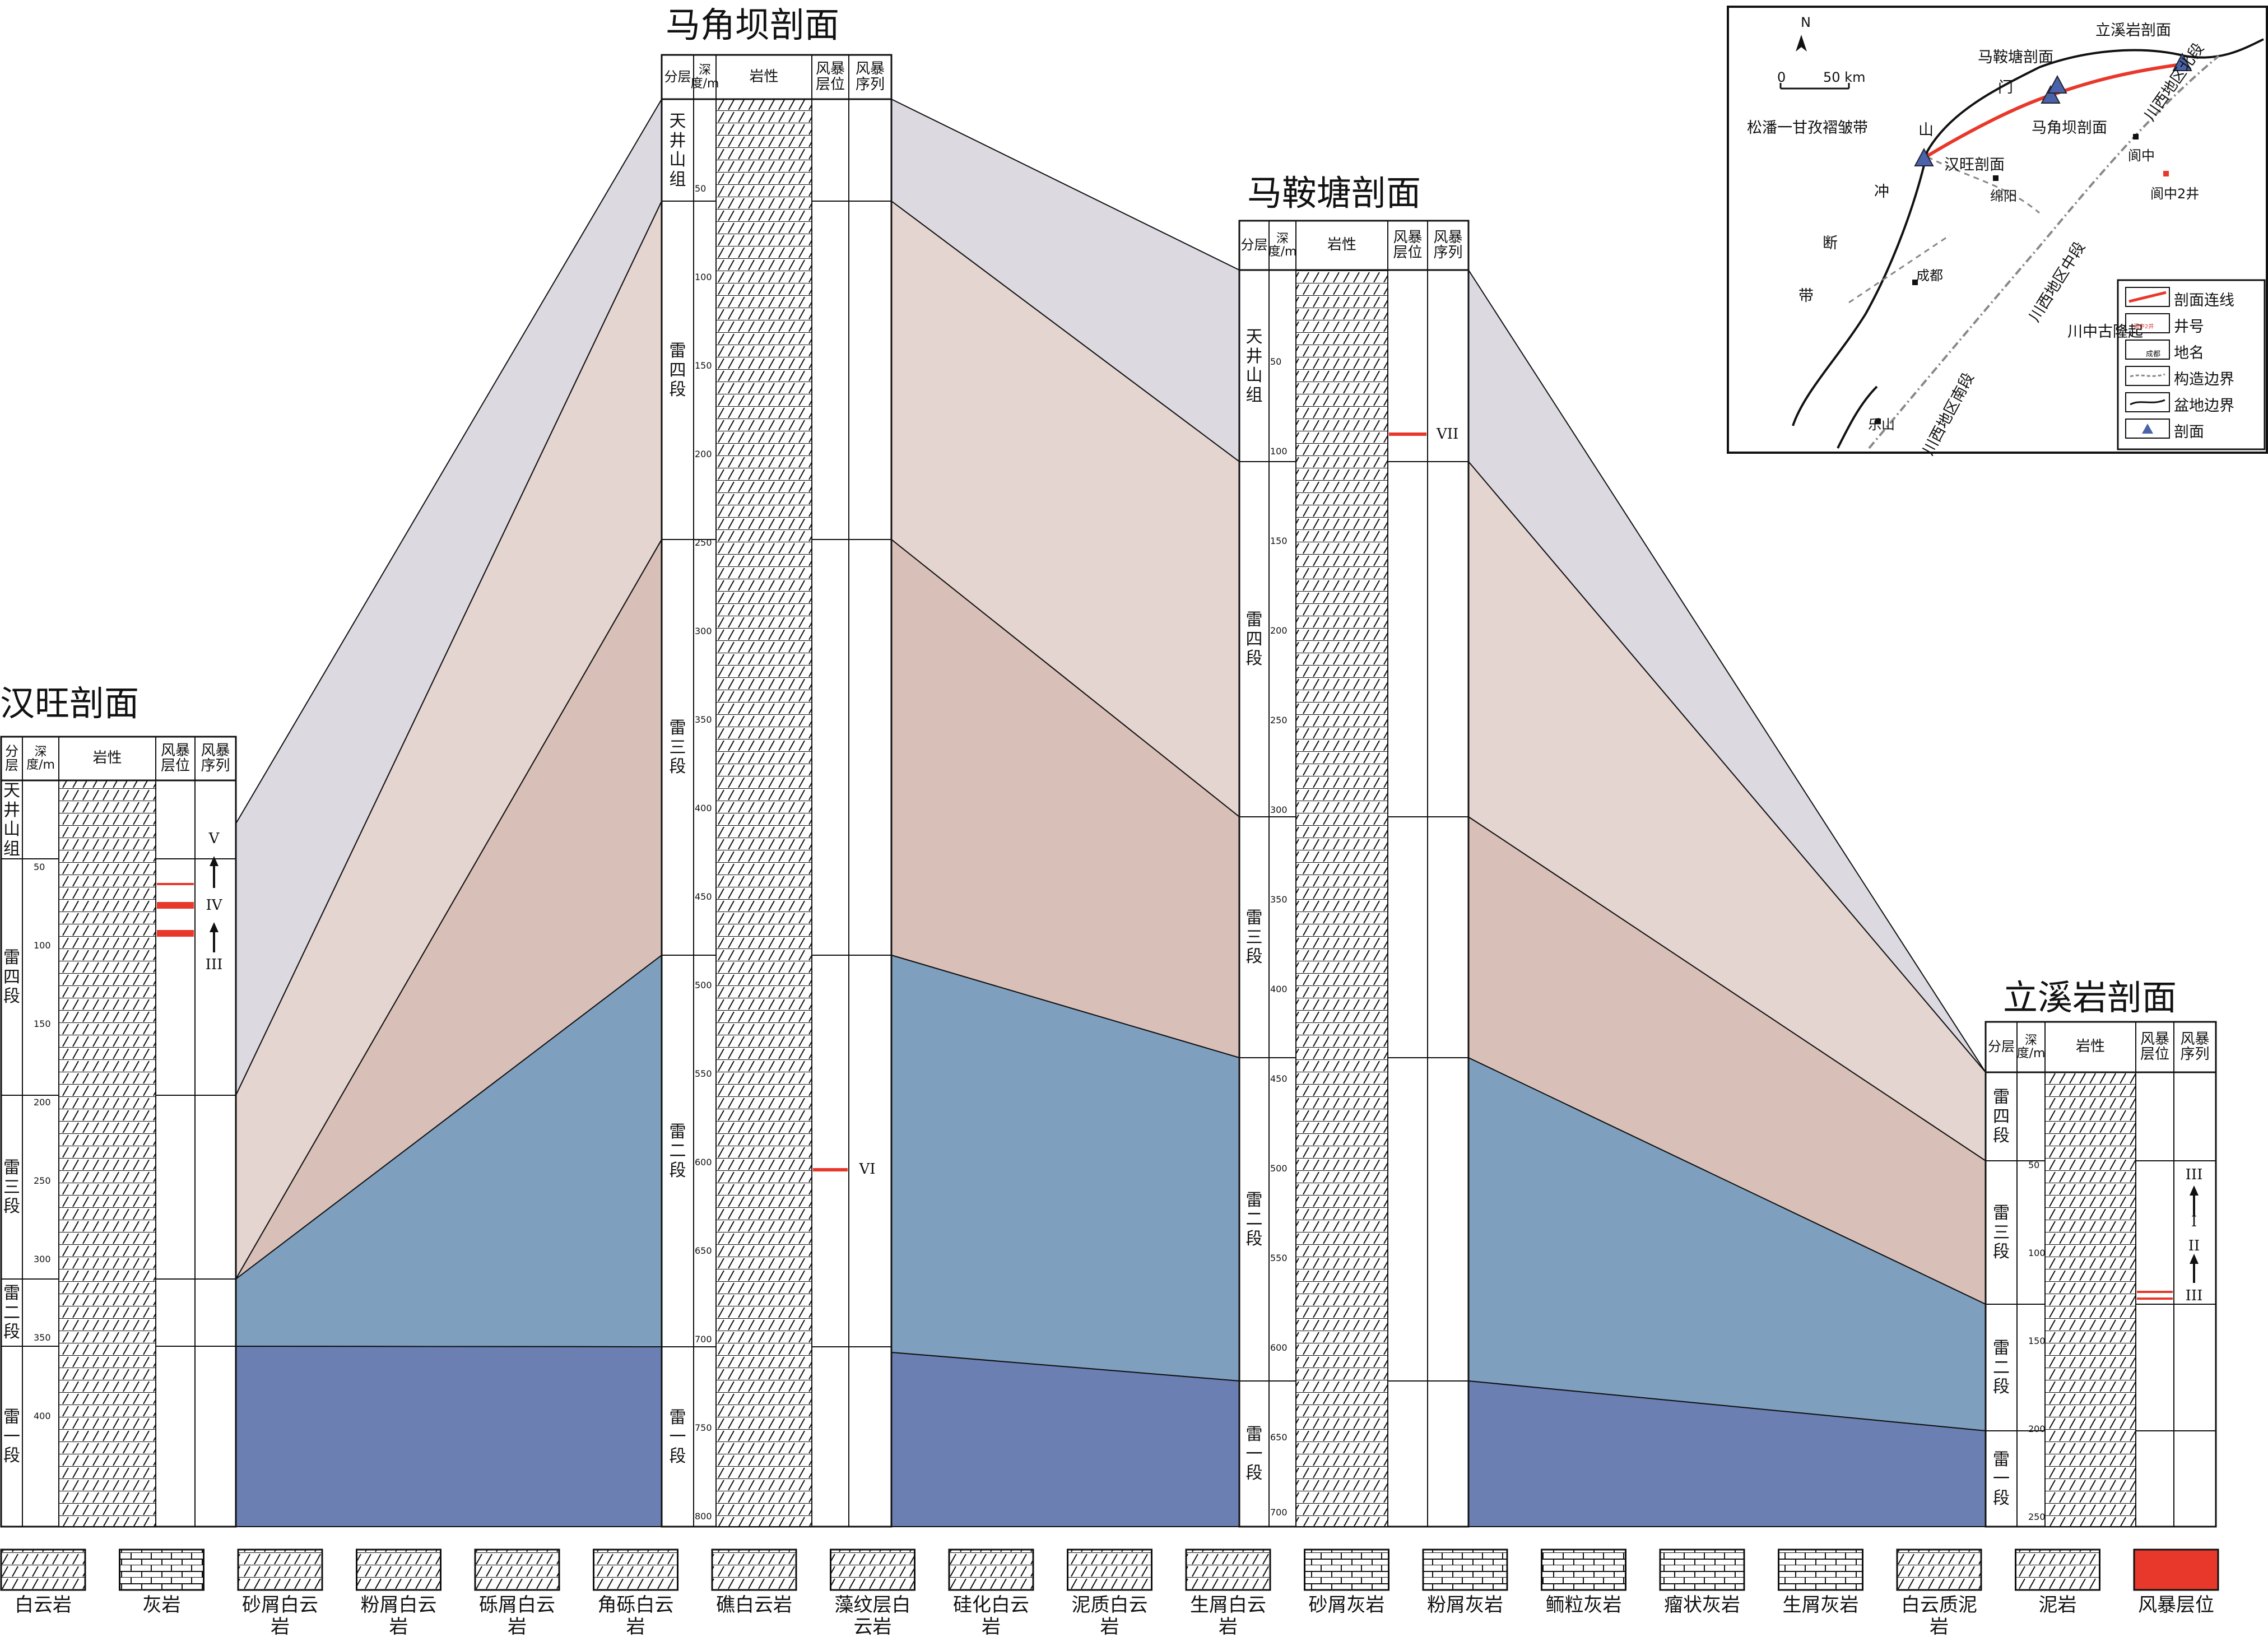 The width and height of the screenshot is (2268, 1651). What do you see at coordinates (2001, 1116) in the screenshot?
I see `lixiyan-unit-lei4: 雷四段` at bounding box center [2001, 1116].